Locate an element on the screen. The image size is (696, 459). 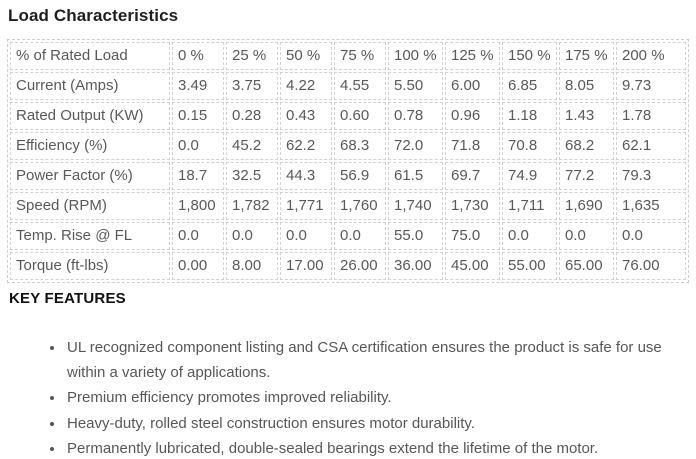
table-cell: 26.00 is located at coordinates (360, 266).